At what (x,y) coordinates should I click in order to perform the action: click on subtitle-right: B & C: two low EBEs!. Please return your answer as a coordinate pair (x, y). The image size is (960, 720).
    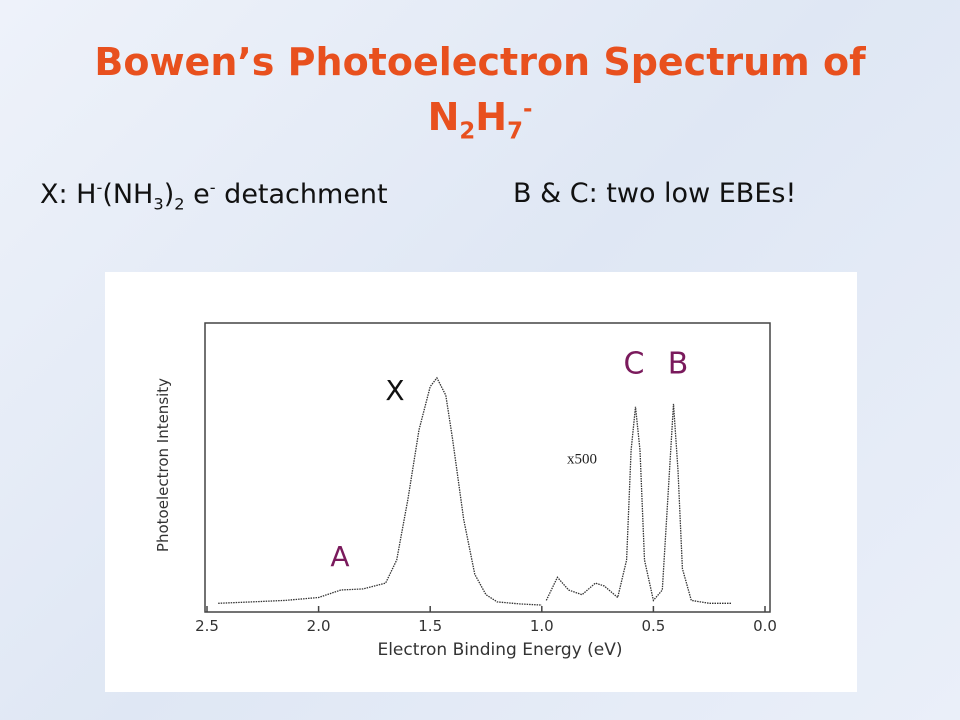
    Looking at the image, I should click on (655, 193).